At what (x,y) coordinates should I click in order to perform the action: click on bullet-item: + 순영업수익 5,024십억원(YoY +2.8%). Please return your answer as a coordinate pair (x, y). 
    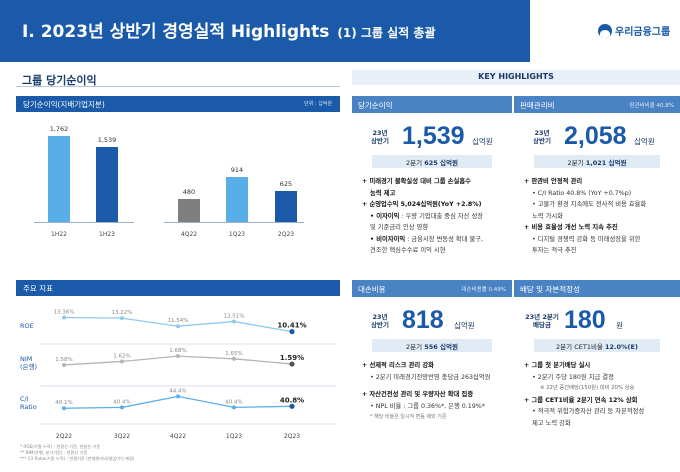
    Looking at the image, I should click on (422, 204).